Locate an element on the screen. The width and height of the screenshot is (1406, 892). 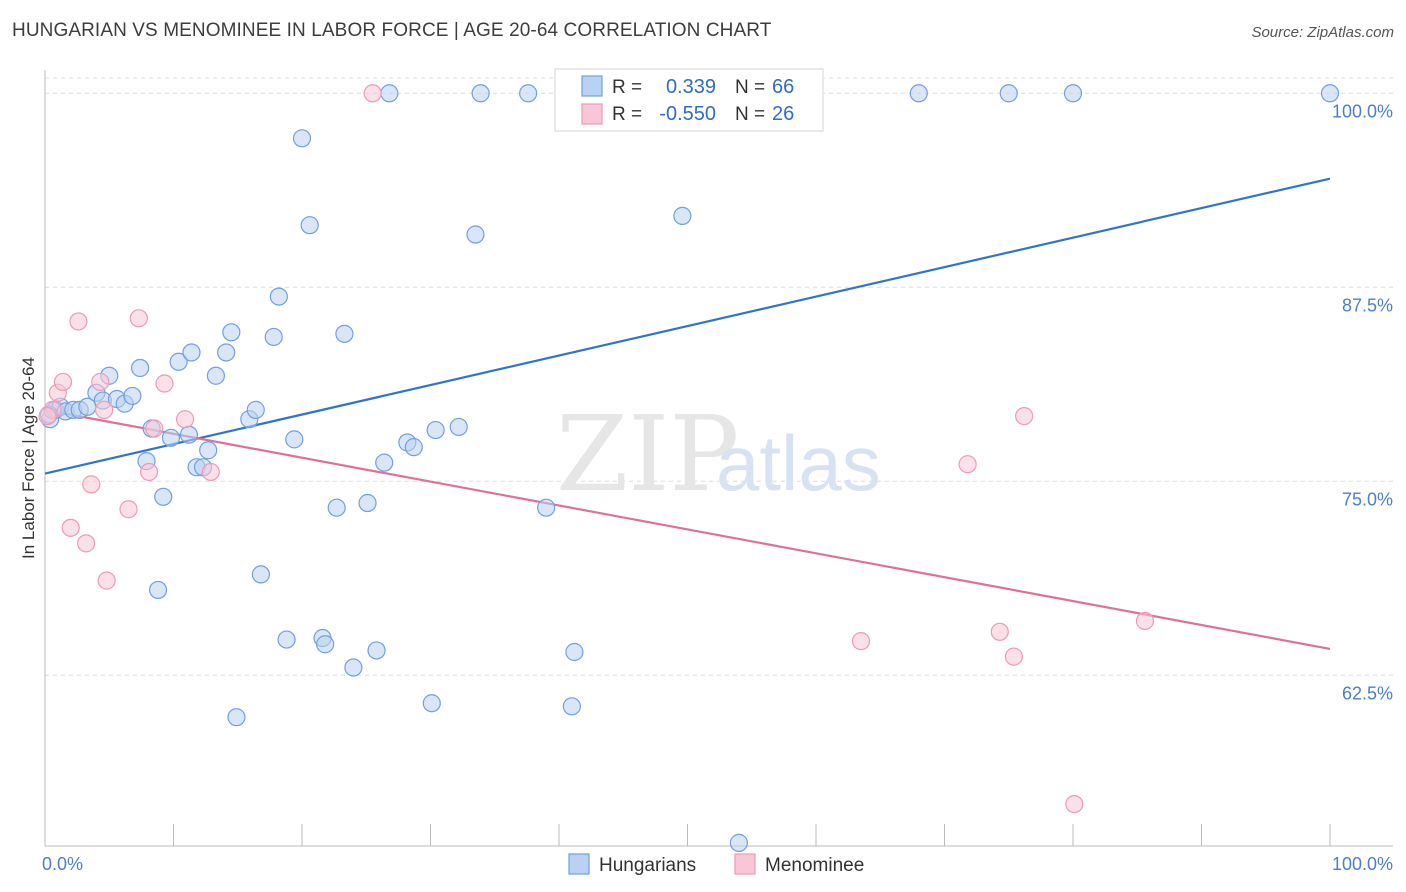
legend-box: R = 0.339 N = 66 R = -0.550 N = 26 is located at coordinates (689, 100).